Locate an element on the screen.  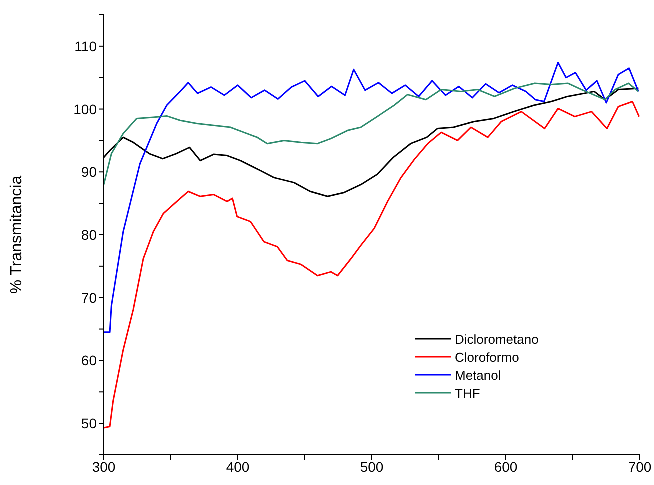
y-tick-label: 100 is located at coordinates (86, 109).